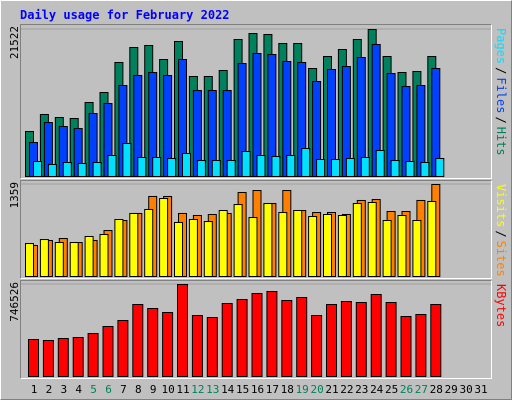 The image size is (512, 400). I want to click on x-tick-label: 8, so click(138, 389).